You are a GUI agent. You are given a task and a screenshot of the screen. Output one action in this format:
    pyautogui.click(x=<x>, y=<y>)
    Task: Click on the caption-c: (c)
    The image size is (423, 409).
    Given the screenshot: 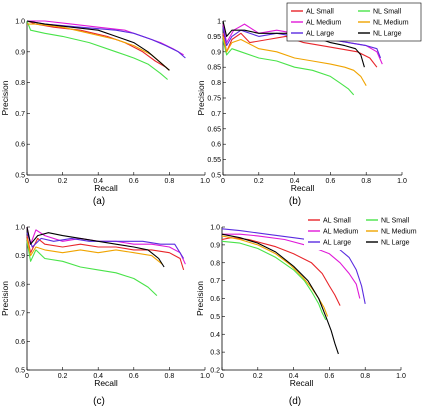 What is the action you would take?
    pyautogui.click(x=99, y=401)
    